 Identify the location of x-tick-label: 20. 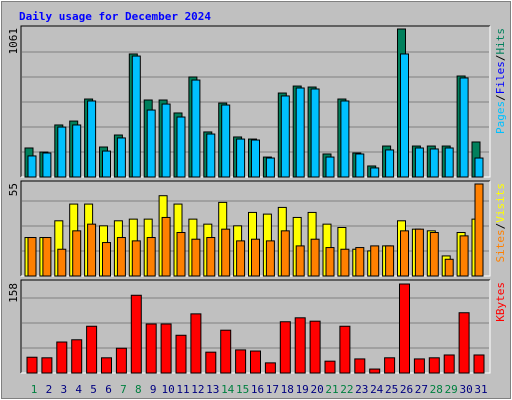
(316, 389).